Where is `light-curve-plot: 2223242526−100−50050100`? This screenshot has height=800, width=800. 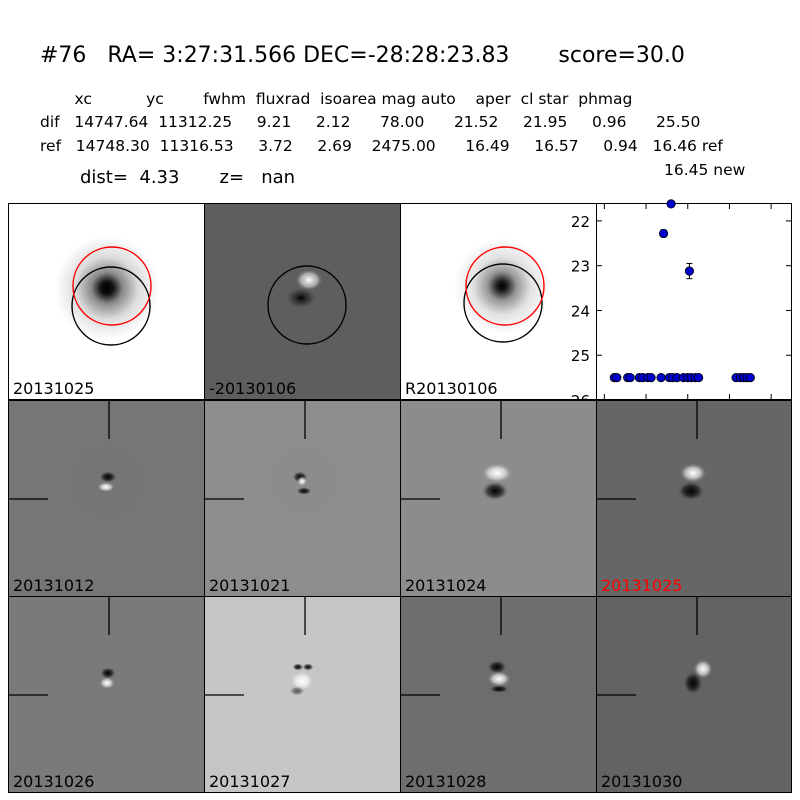
light-curve-plot: 2223242526−100−50050100 is located at coordinates (681, 310).